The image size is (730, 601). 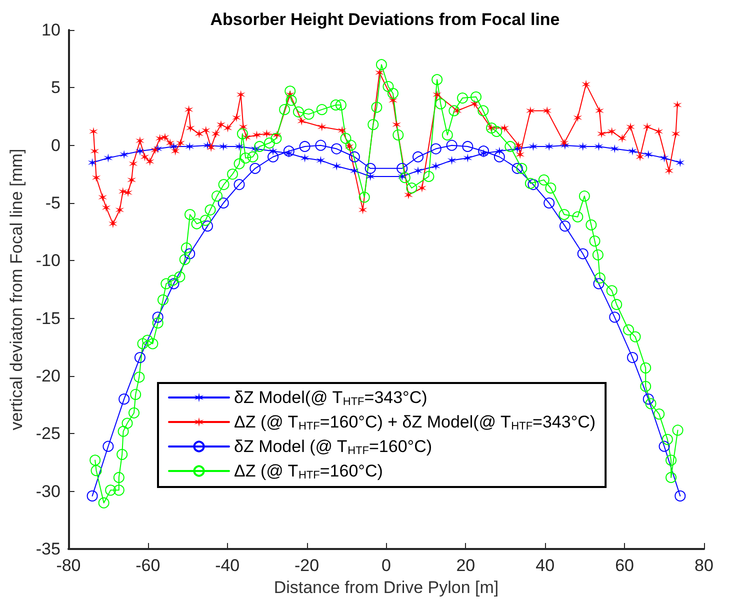 I want to click on y-tick-label: -35, so click(x=48, y=549).